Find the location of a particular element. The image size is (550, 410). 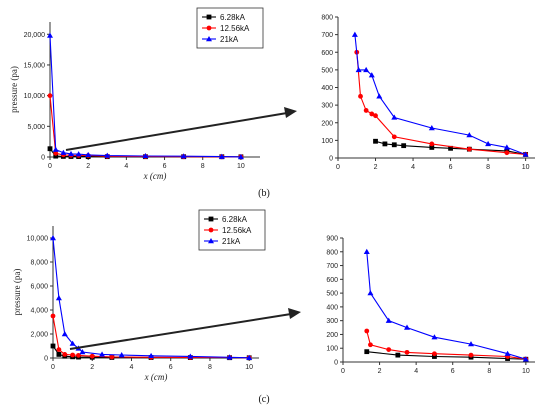

series-12.56kA is located at coordinates (441, 103).